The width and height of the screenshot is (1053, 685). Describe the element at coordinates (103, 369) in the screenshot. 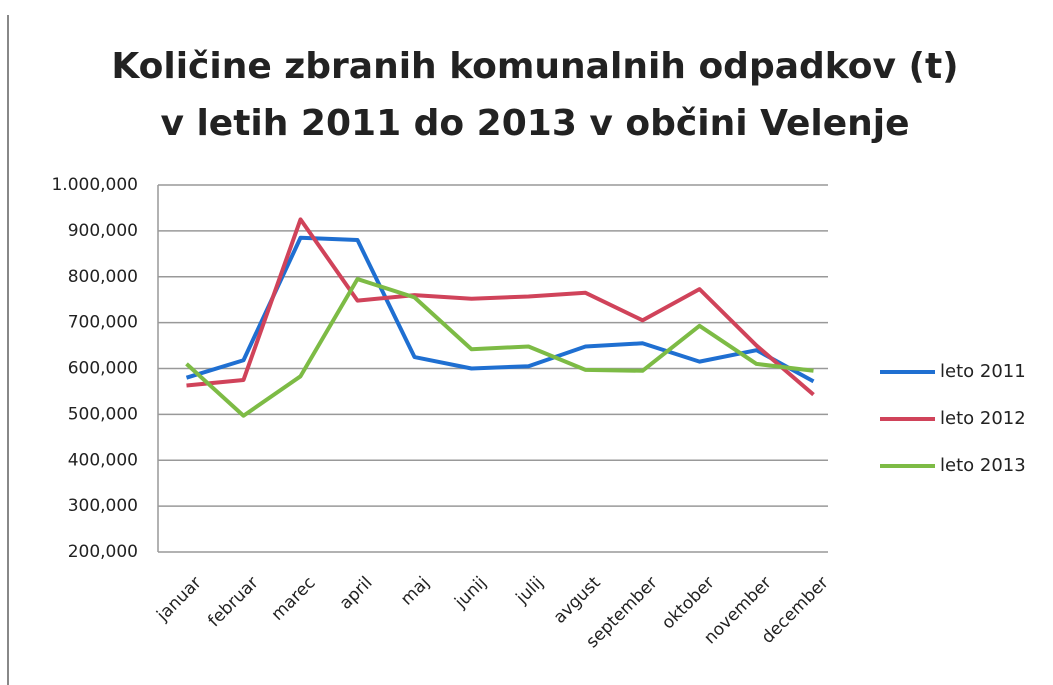

I see `y-tick-label: 600,000` at that location.